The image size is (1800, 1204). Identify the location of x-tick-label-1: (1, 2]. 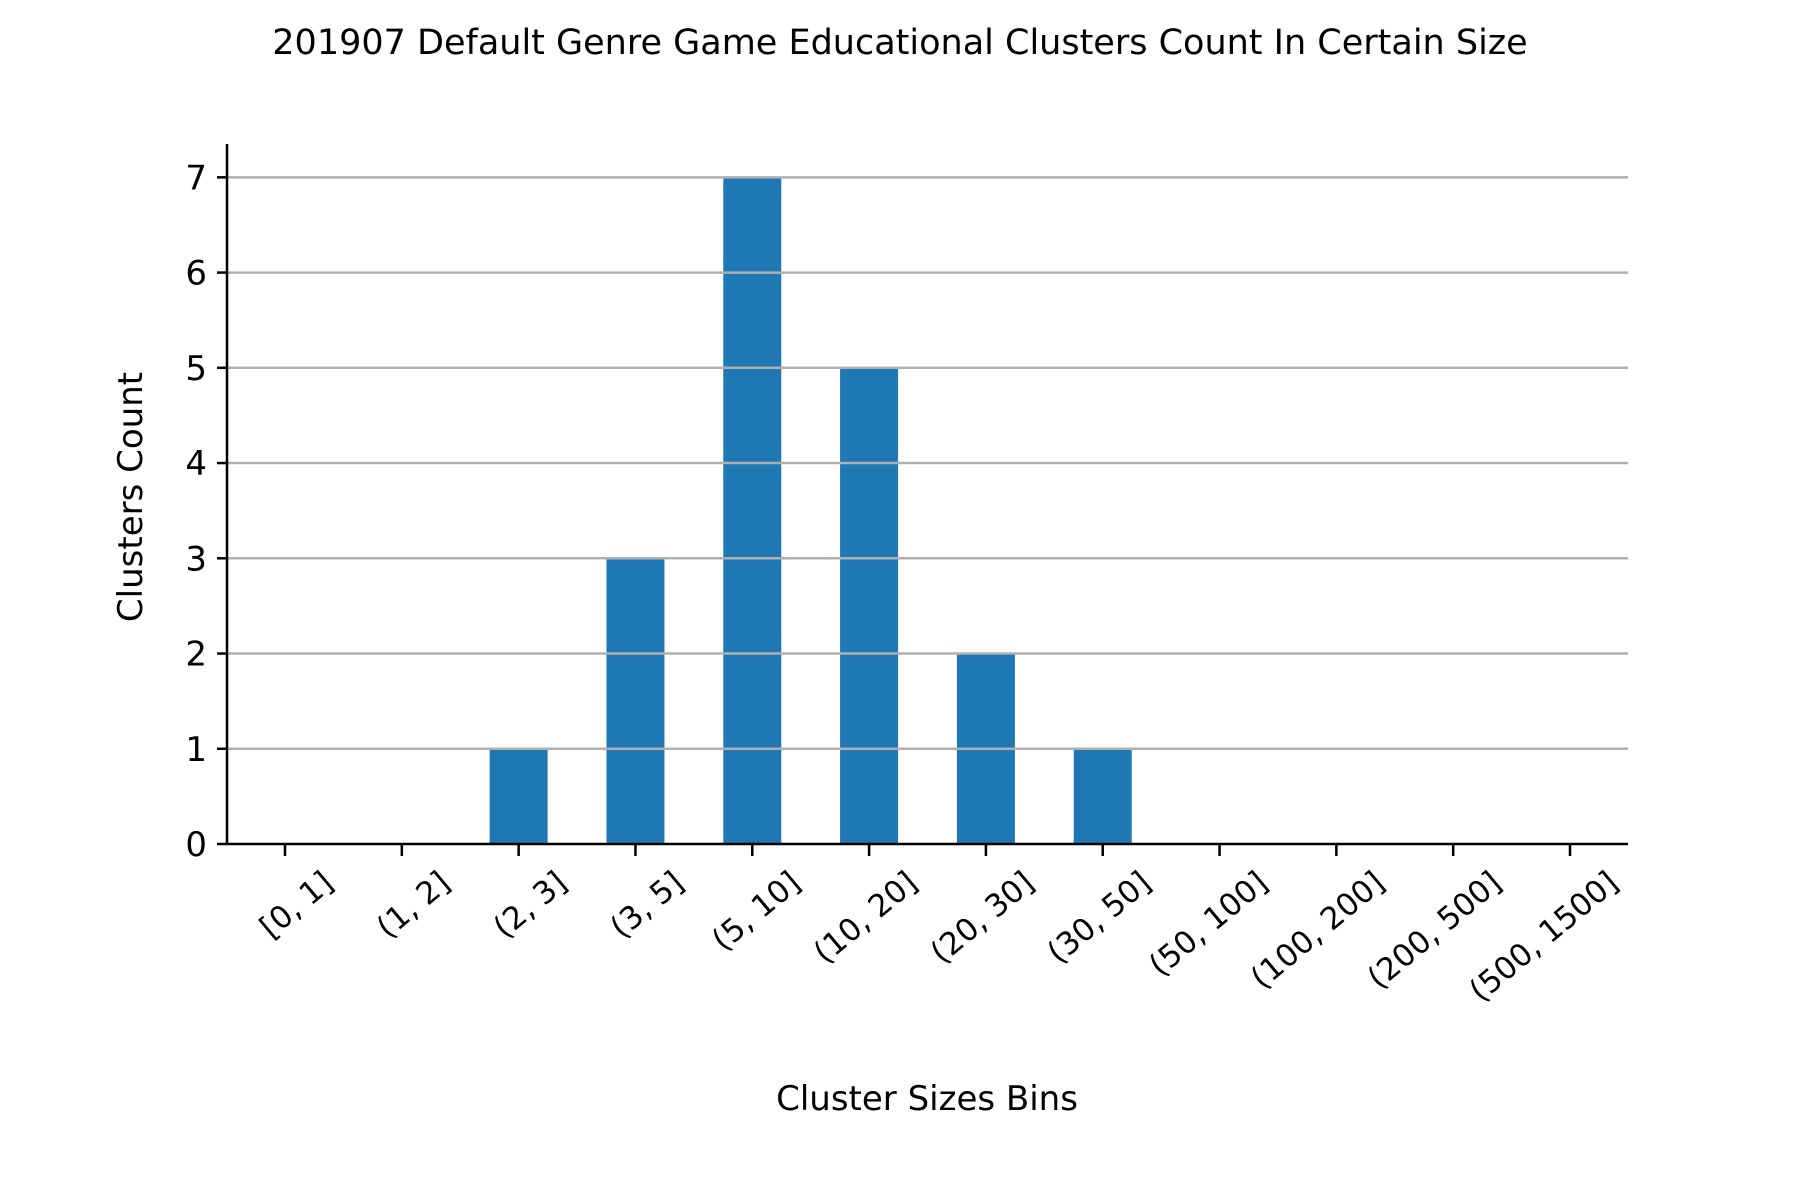
(413, 905).